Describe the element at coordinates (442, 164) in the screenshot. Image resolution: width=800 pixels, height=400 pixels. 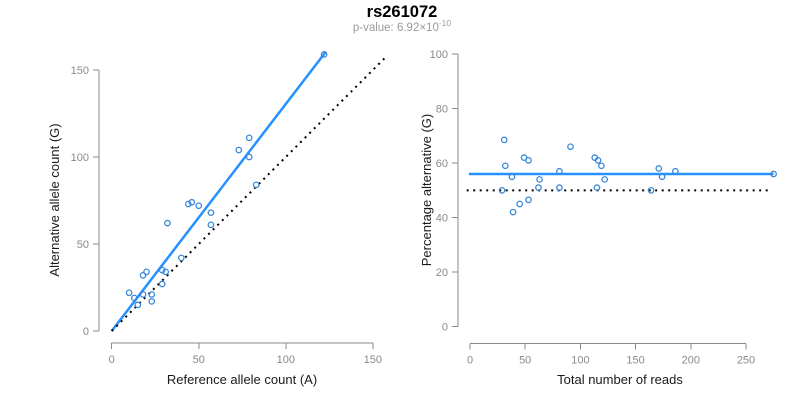
I see `y-tick-label: 60` at that location.